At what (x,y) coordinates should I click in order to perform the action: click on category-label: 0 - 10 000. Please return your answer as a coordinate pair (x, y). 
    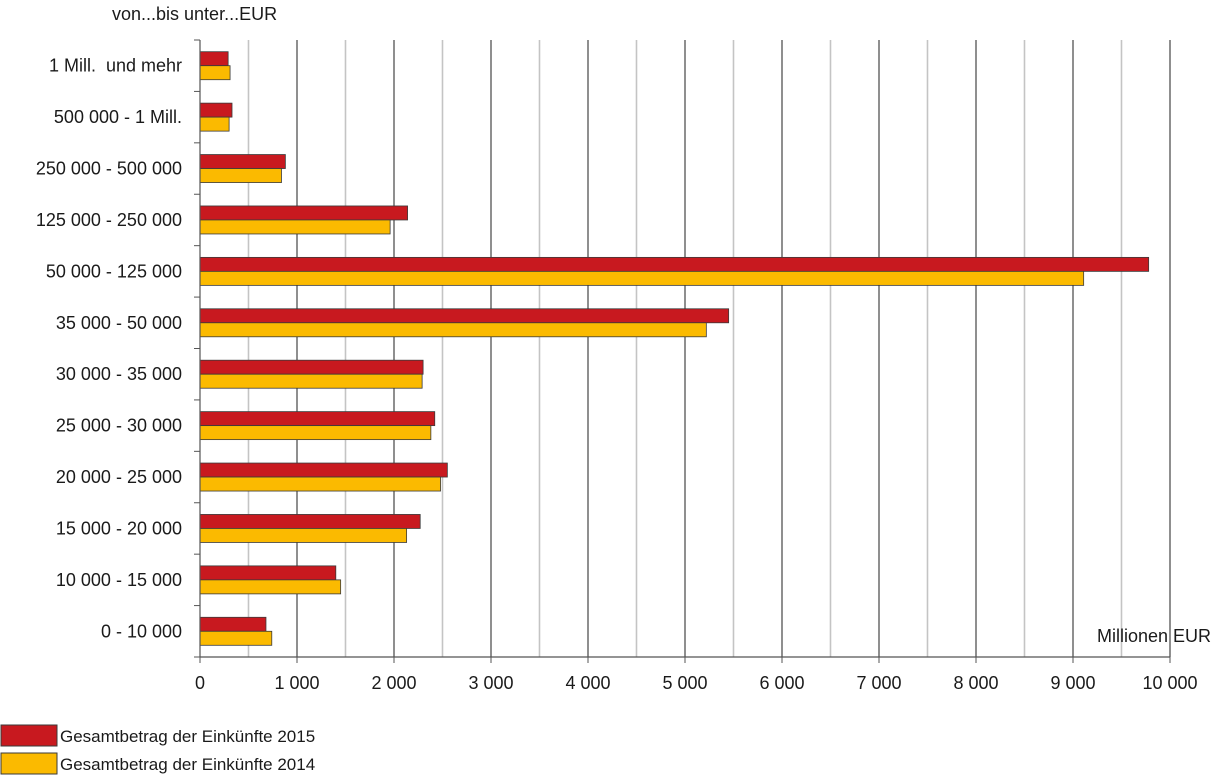
    Looking at the image, I should click on (141, 631).